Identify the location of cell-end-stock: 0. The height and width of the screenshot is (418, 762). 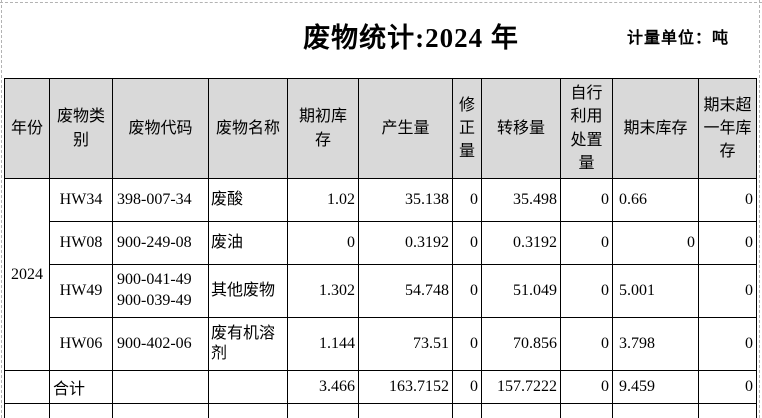
(655, 243).